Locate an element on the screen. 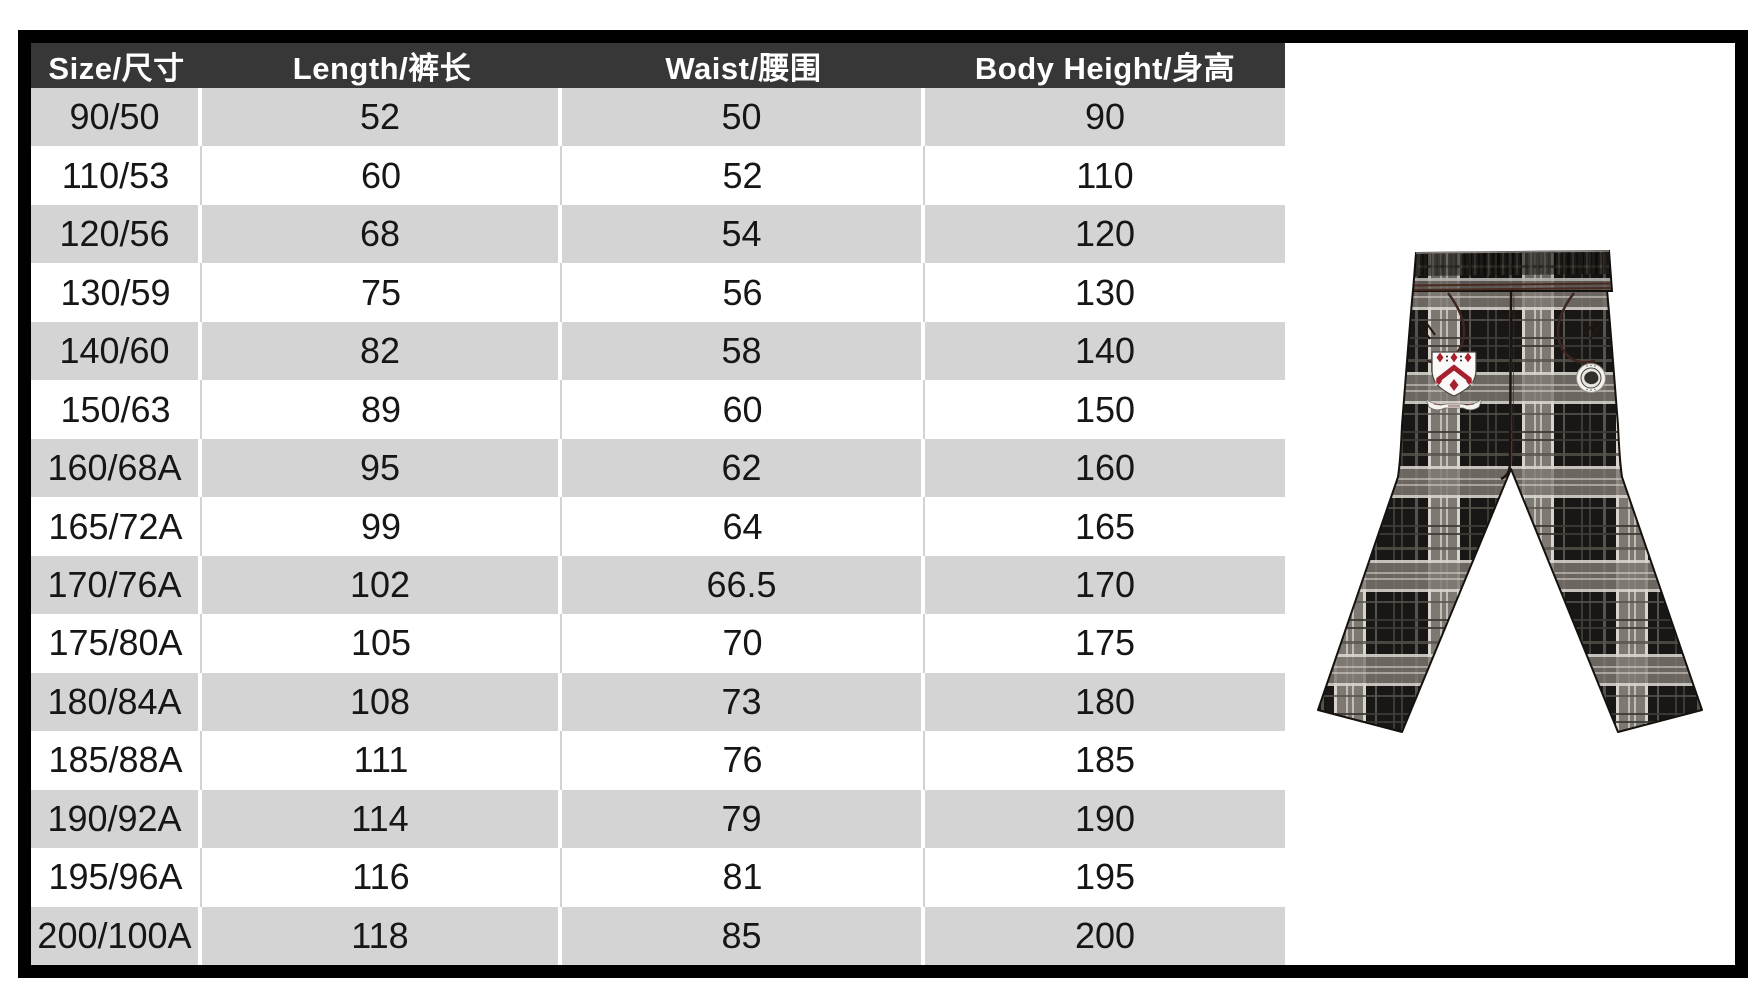 This screenshot has height=1002, width=1758. size-cell: 185/88A is located at coordinates (116, 760).